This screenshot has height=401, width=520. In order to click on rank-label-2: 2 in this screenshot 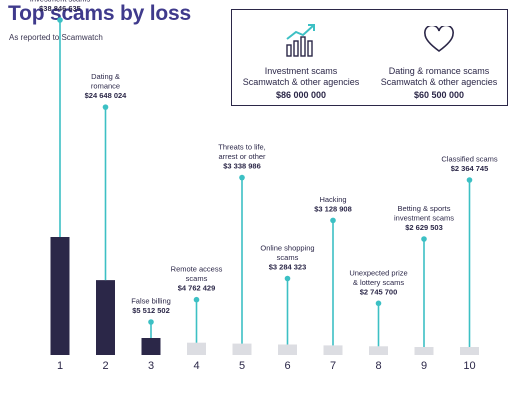, I will do `click(105, 366)`.